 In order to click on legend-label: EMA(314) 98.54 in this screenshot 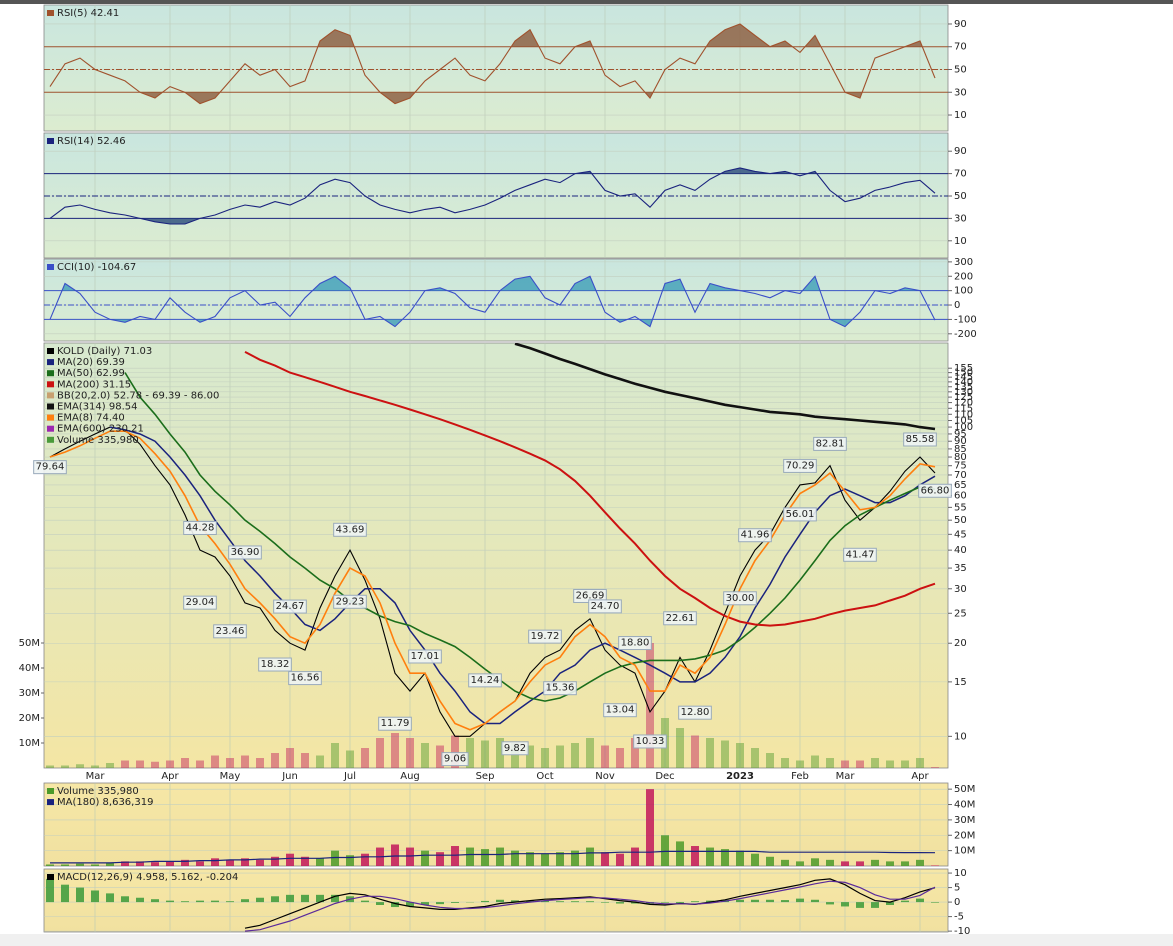, I will do `click(97, 407)`.